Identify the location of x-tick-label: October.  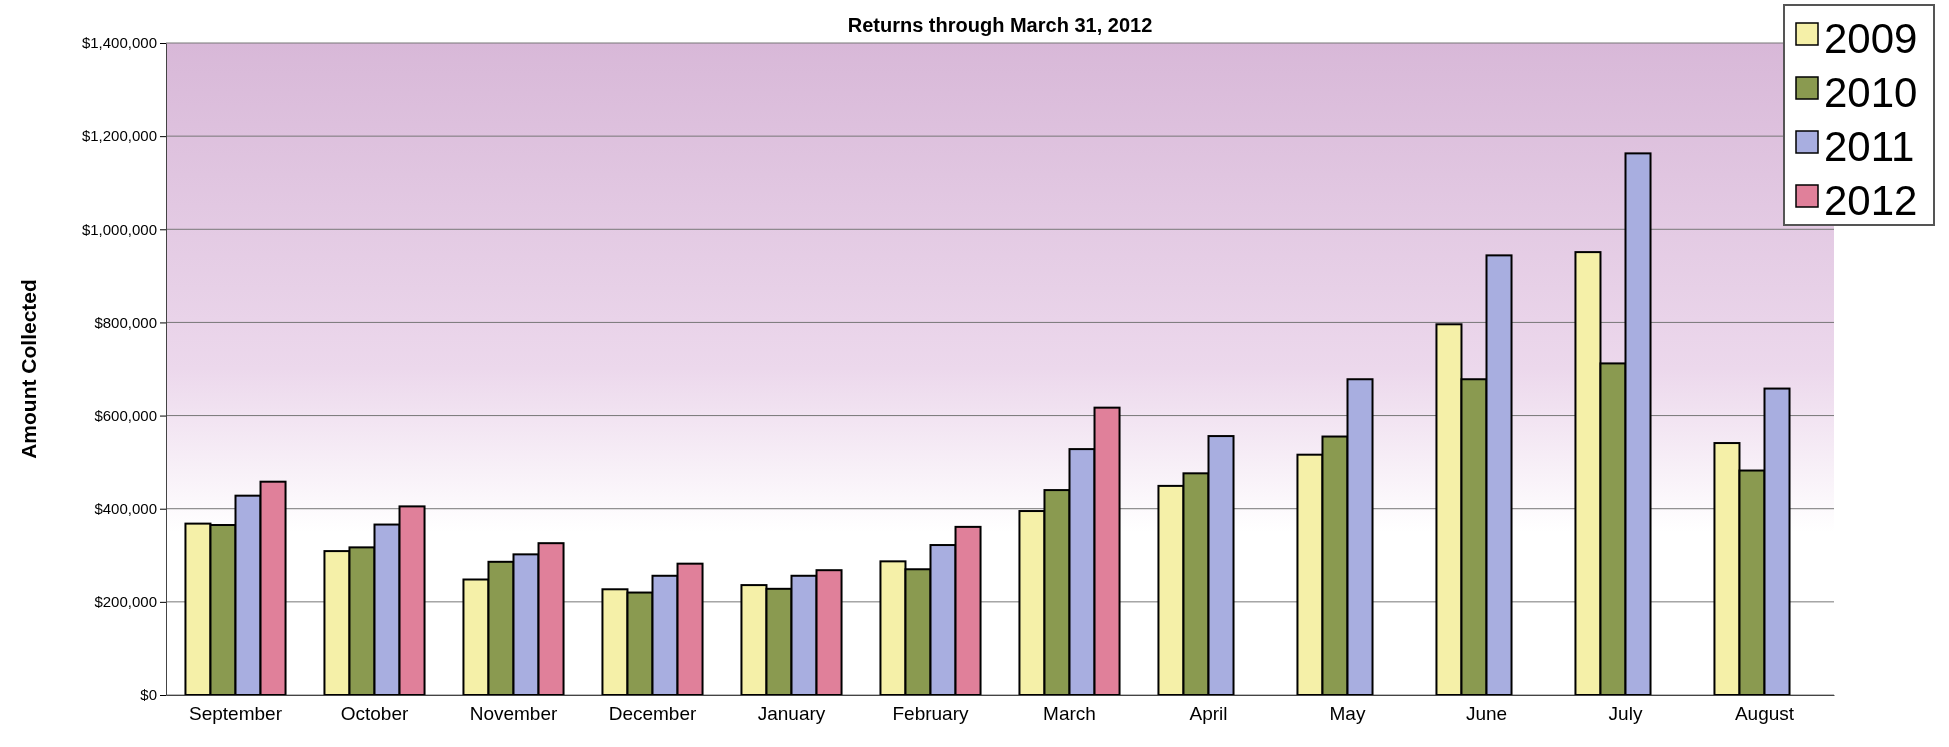
(374, 714).